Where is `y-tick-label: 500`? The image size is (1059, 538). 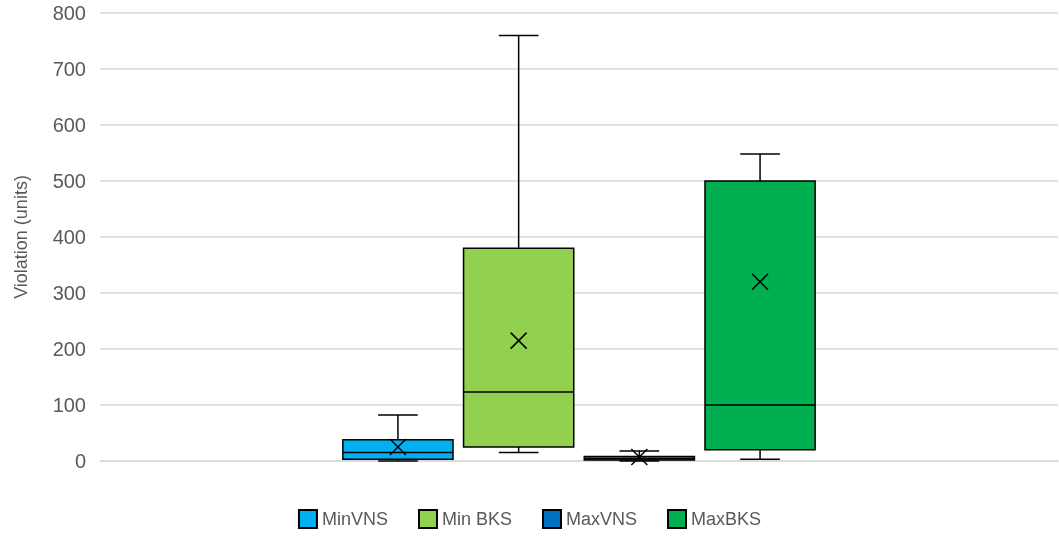
y-tick-label: 500 is located at coordinates (69, 181).